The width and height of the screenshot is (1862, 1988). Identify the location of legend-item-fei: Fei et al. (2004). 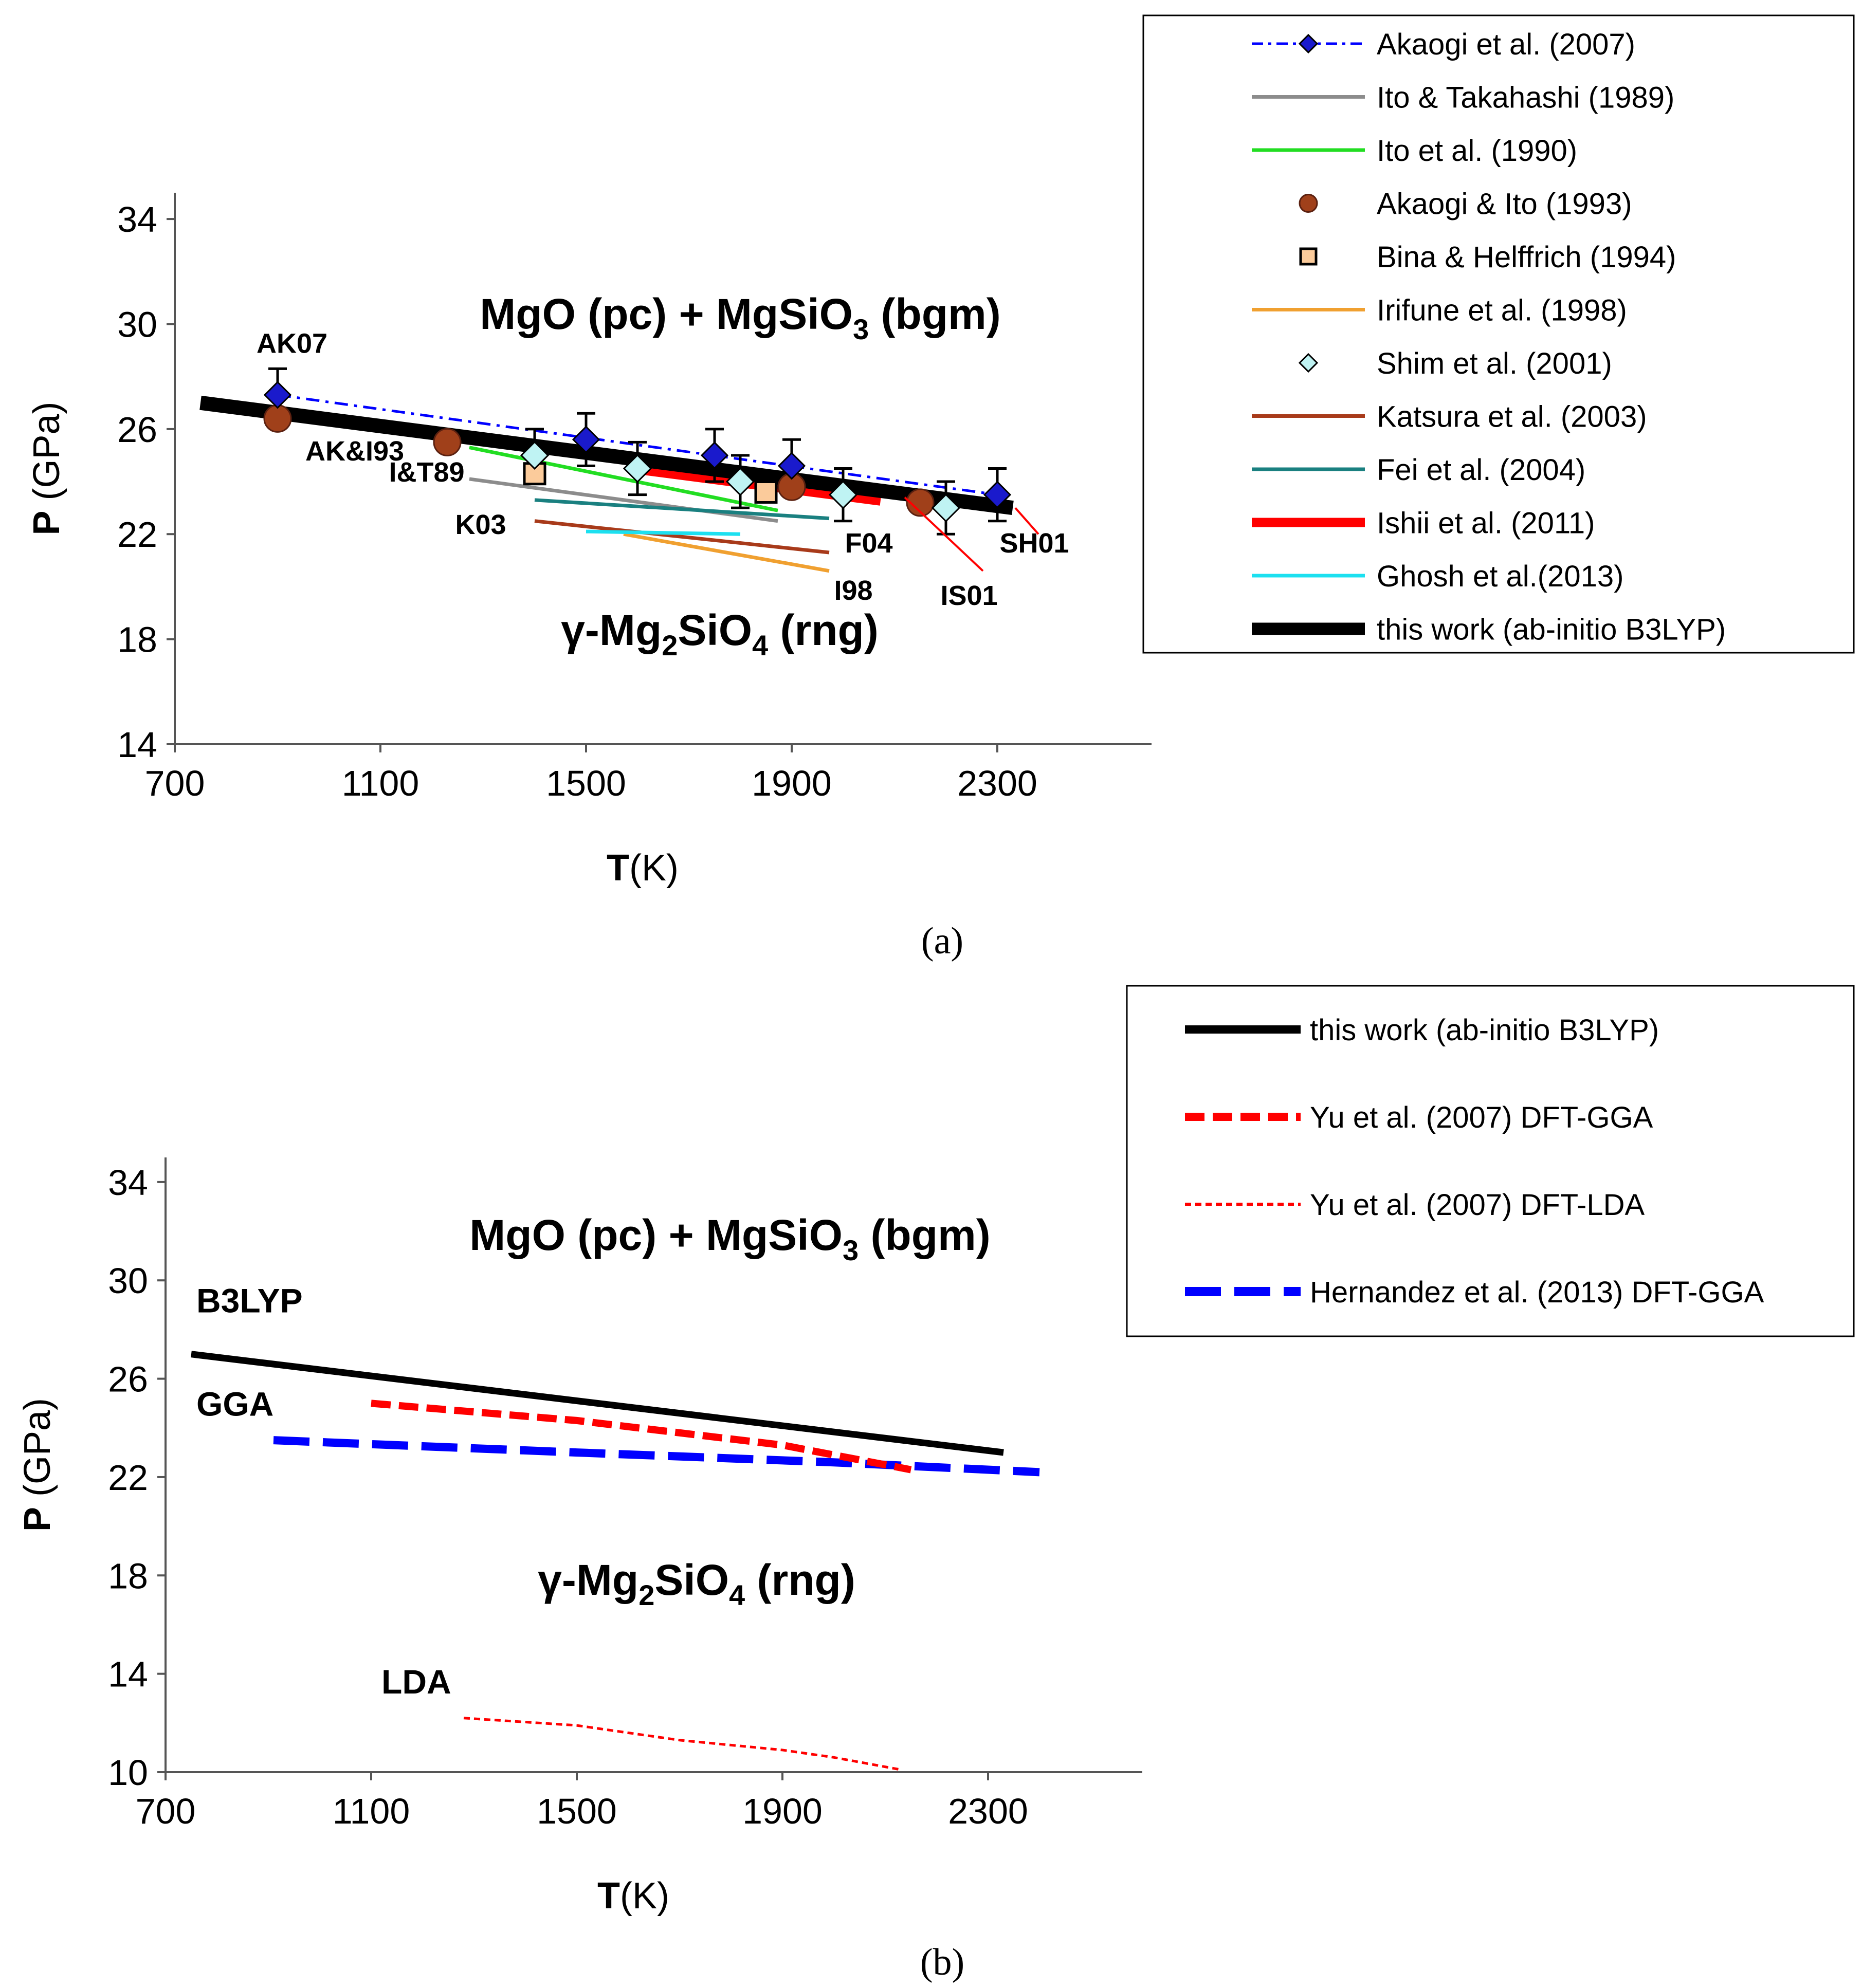
(1418, 470).